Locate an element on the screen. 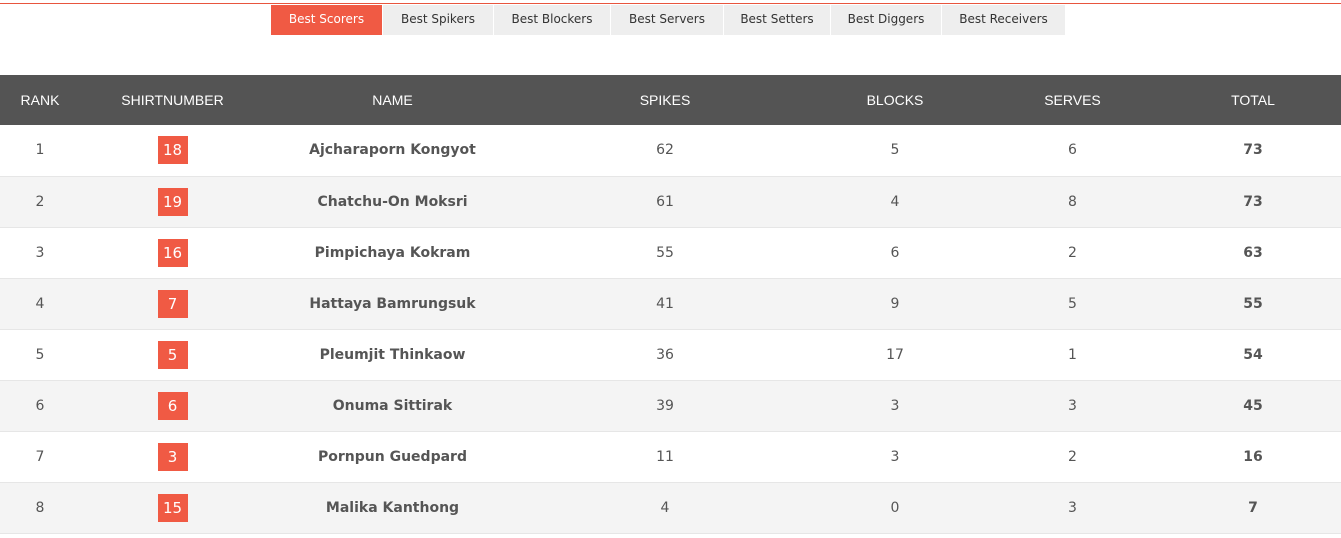 This screenshot has height=538, width=1341. total-cell: 63 is located at coordinates (1253, 252).